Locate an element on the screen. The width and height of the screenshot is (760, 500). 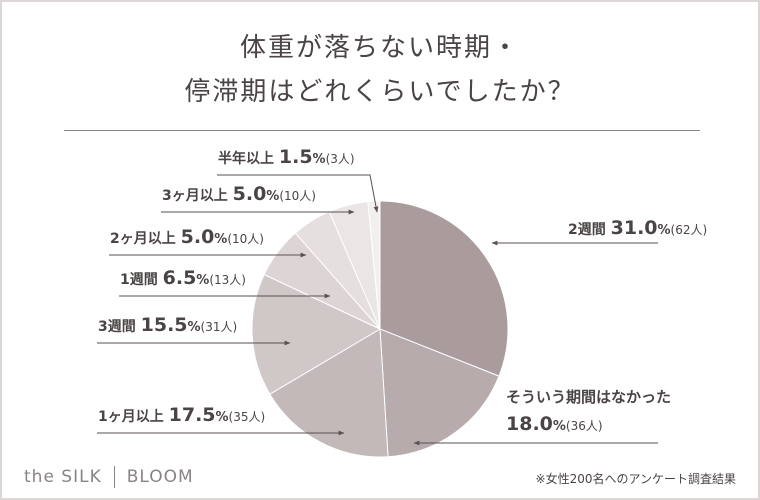
slice-label-2: 1ヶ月以上 17.5%(35人) is located at coordinates (221, 420).